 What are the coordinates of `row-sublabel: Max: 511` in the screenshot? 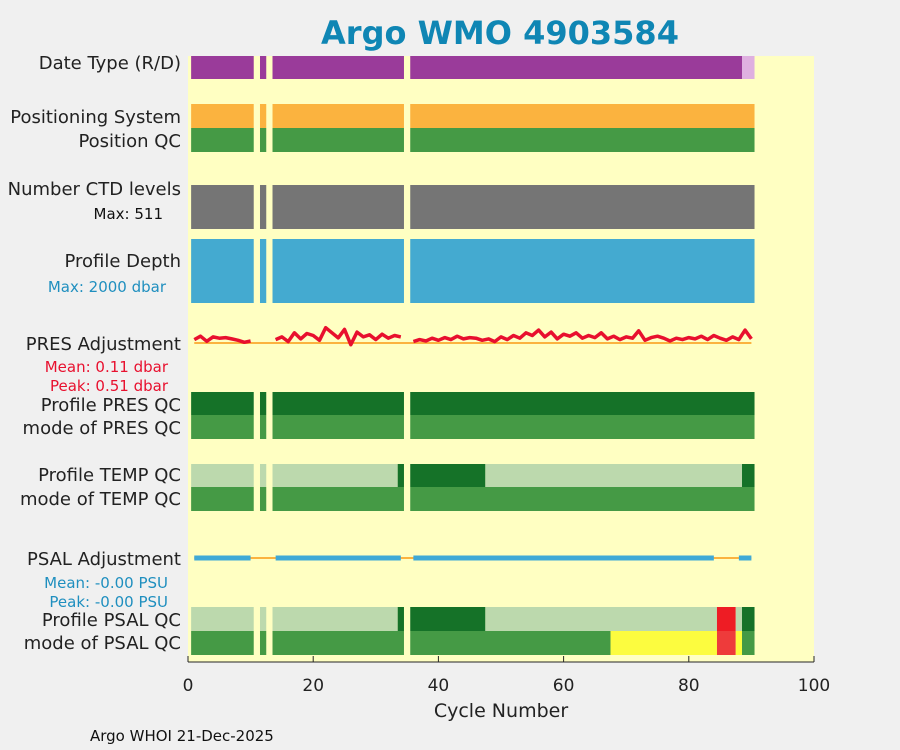 It's located at (128, 214).